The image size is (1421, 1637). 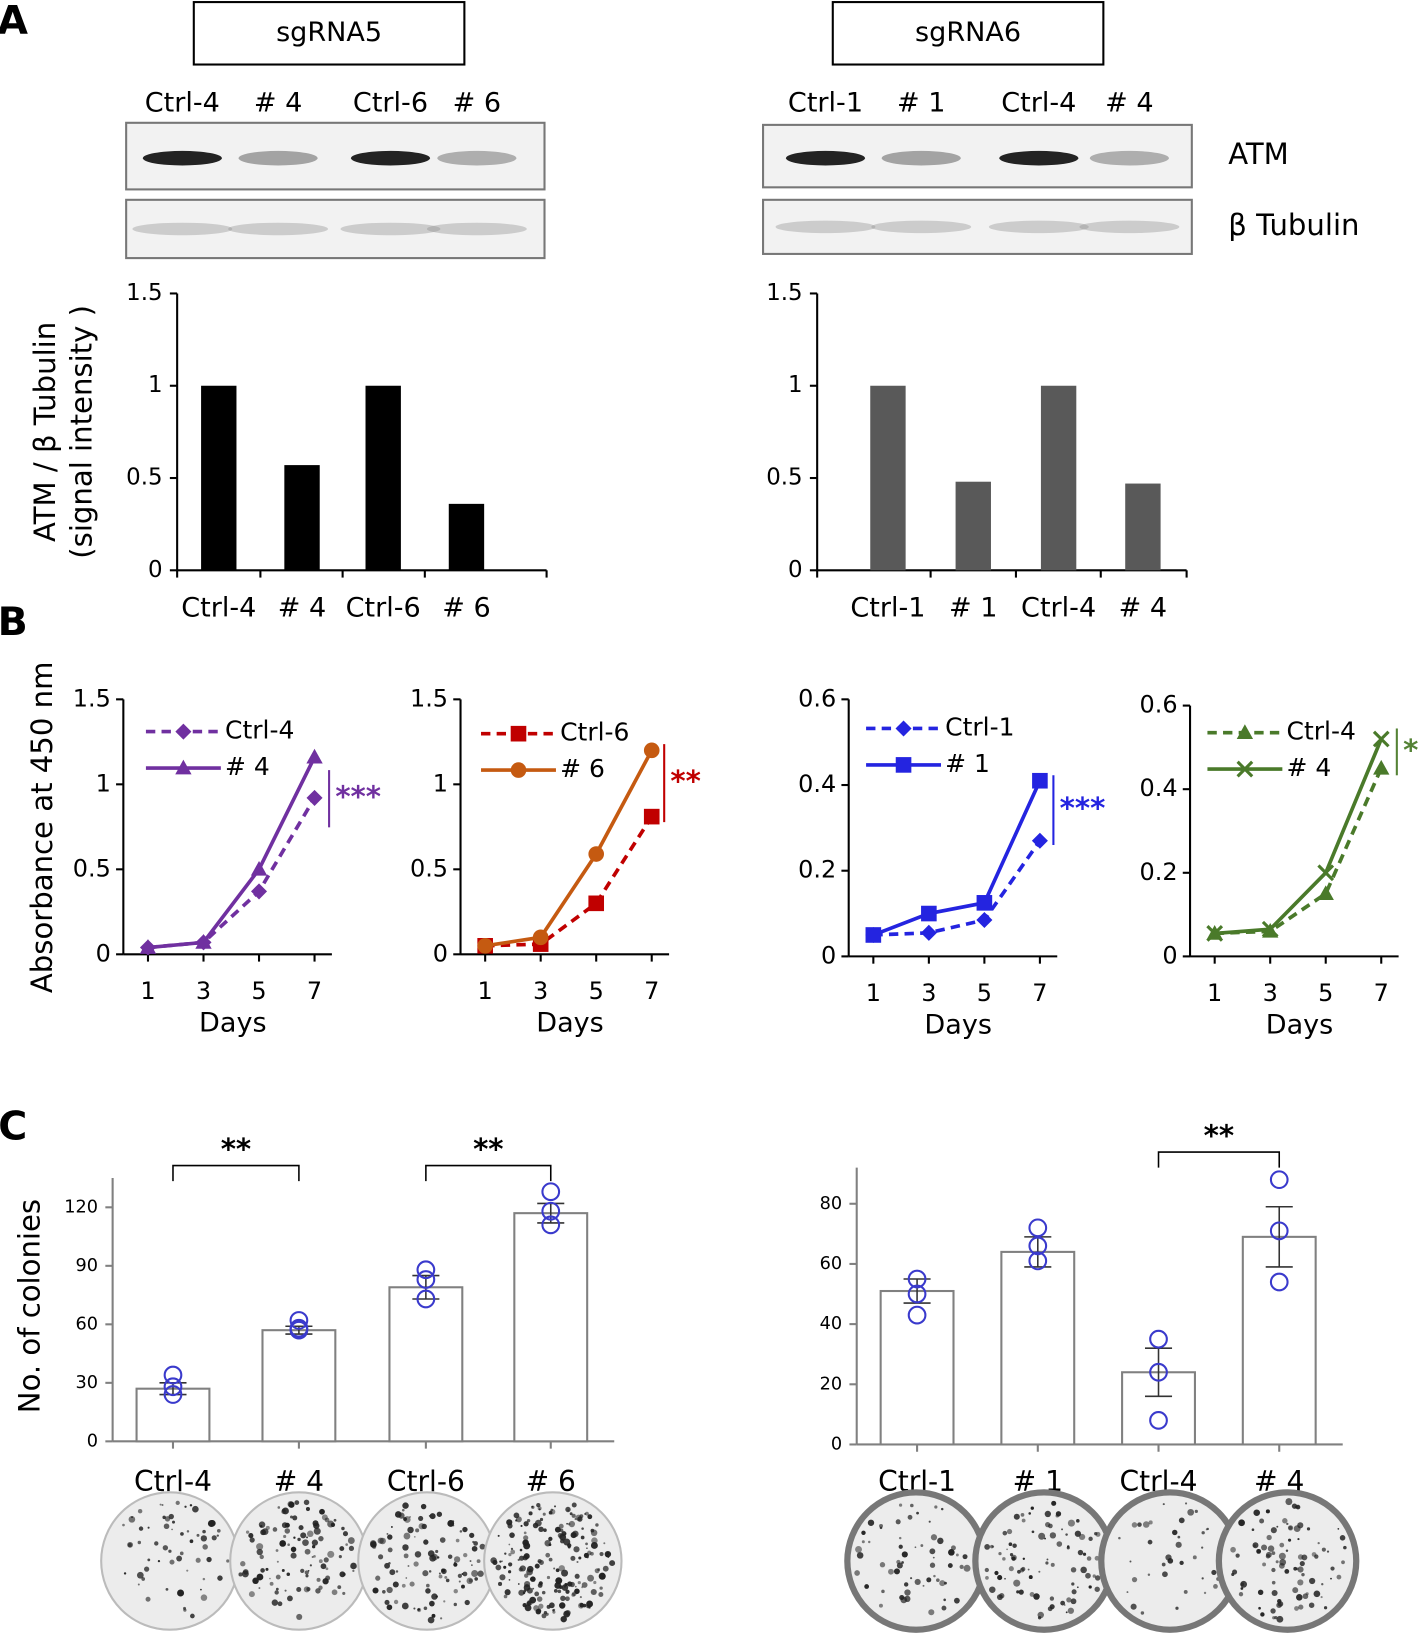 I want to click on blot-row-label: β Tubulin, so click(x=1293, y=225).